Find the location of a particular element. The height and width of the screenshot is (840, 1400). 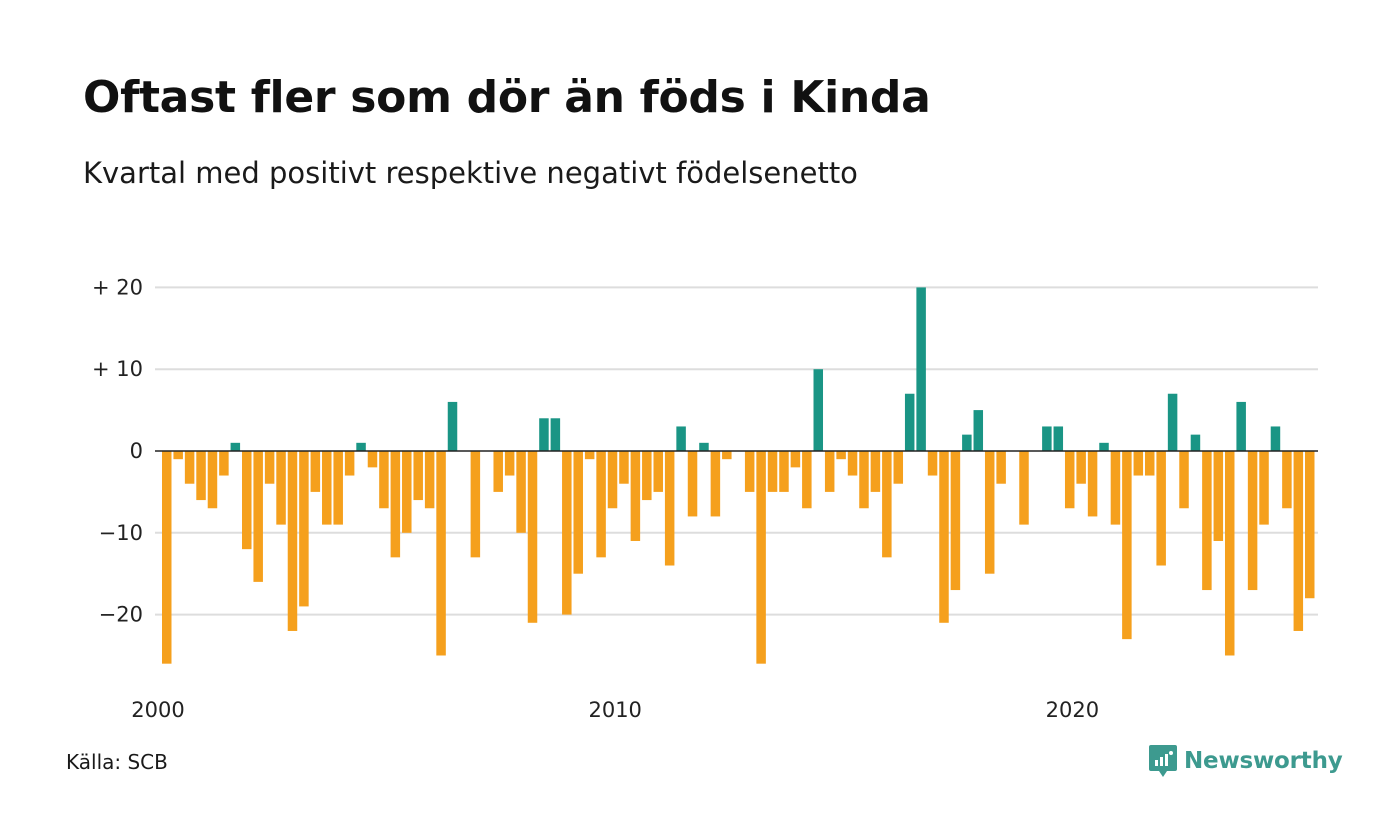

y-tick-label: −20 is located at coordinates (121, 615).